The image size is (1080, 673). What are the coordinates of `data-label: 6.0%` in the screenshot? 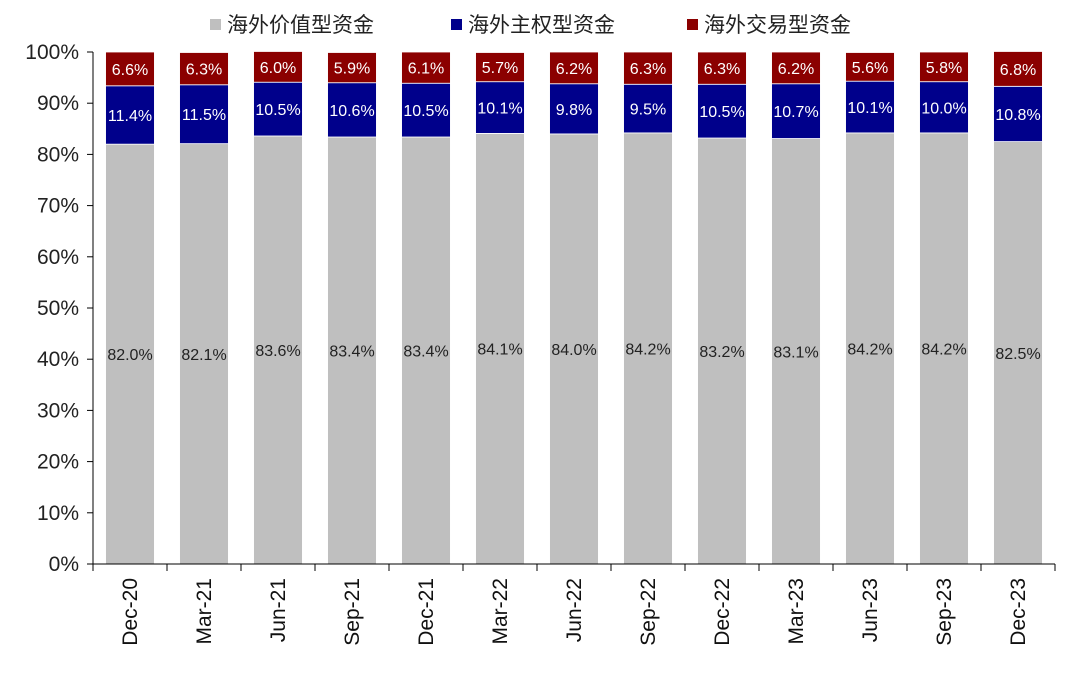 It's located at (278, 68).